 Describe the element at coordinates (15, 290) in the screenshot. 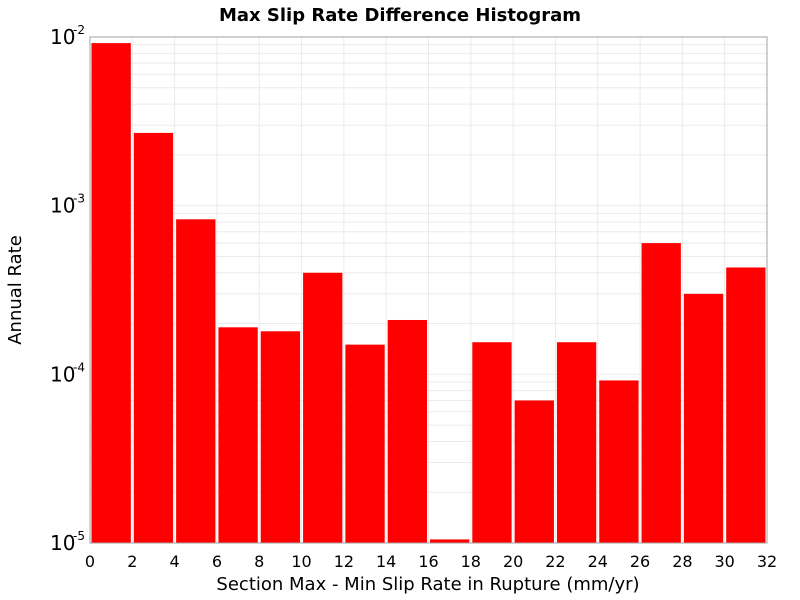

I see `y-axis-label: Annual Rate` at that location.